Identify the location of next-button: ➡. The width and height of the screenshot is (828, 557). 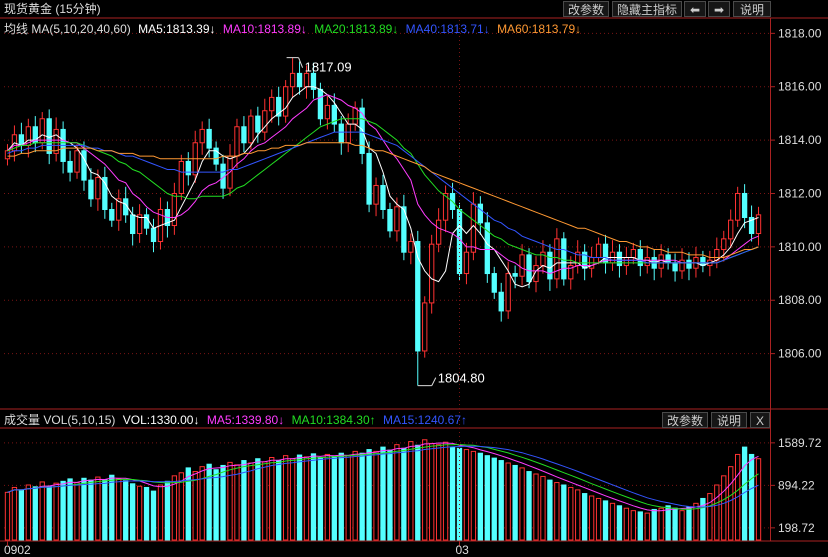
(719, 9).